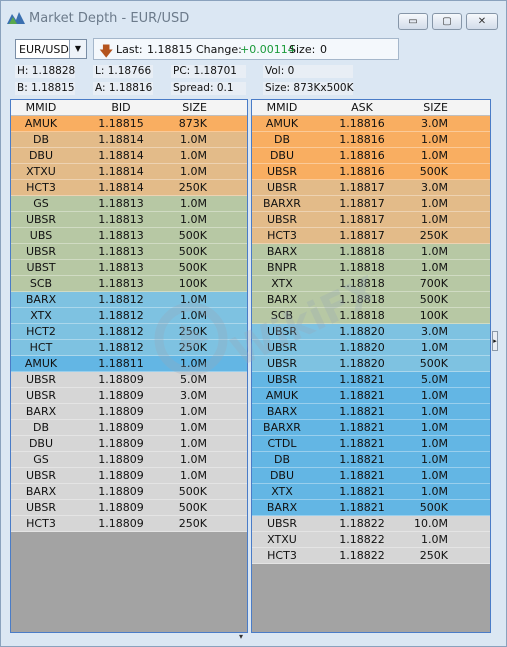 Image resolution: width=507 pixels, height=647 pixels. Describe the element at coordinates (41, 443) in the screenshot. I see `mmid-cell: DBU` at that location.